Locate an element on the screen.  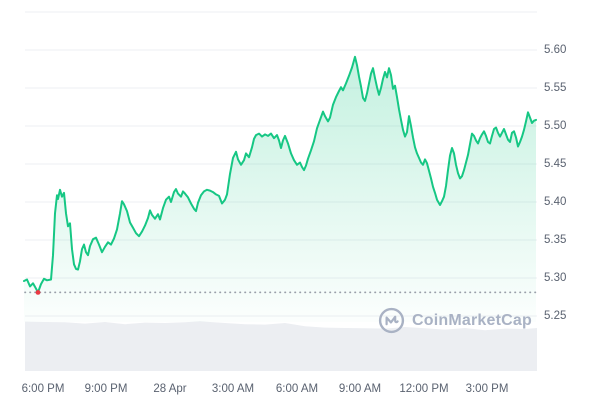
x-tick-label: 12:00 PM is located at coordinates (424, 389).